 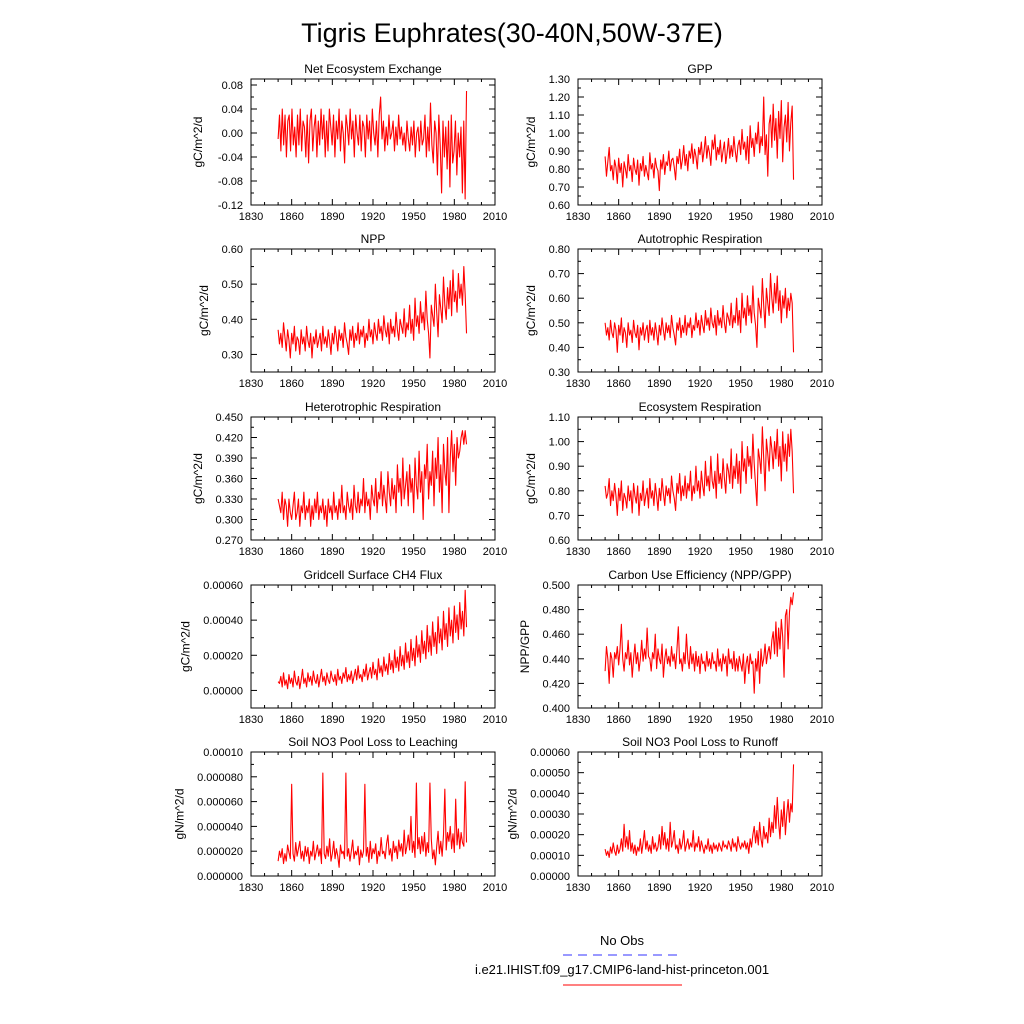 What do you see at coordinates (512, 33) in the screenshot?
I see `figure-title: Tigris Euphrates(30-40N,50W-37E)` at bounding box center [512, 33].